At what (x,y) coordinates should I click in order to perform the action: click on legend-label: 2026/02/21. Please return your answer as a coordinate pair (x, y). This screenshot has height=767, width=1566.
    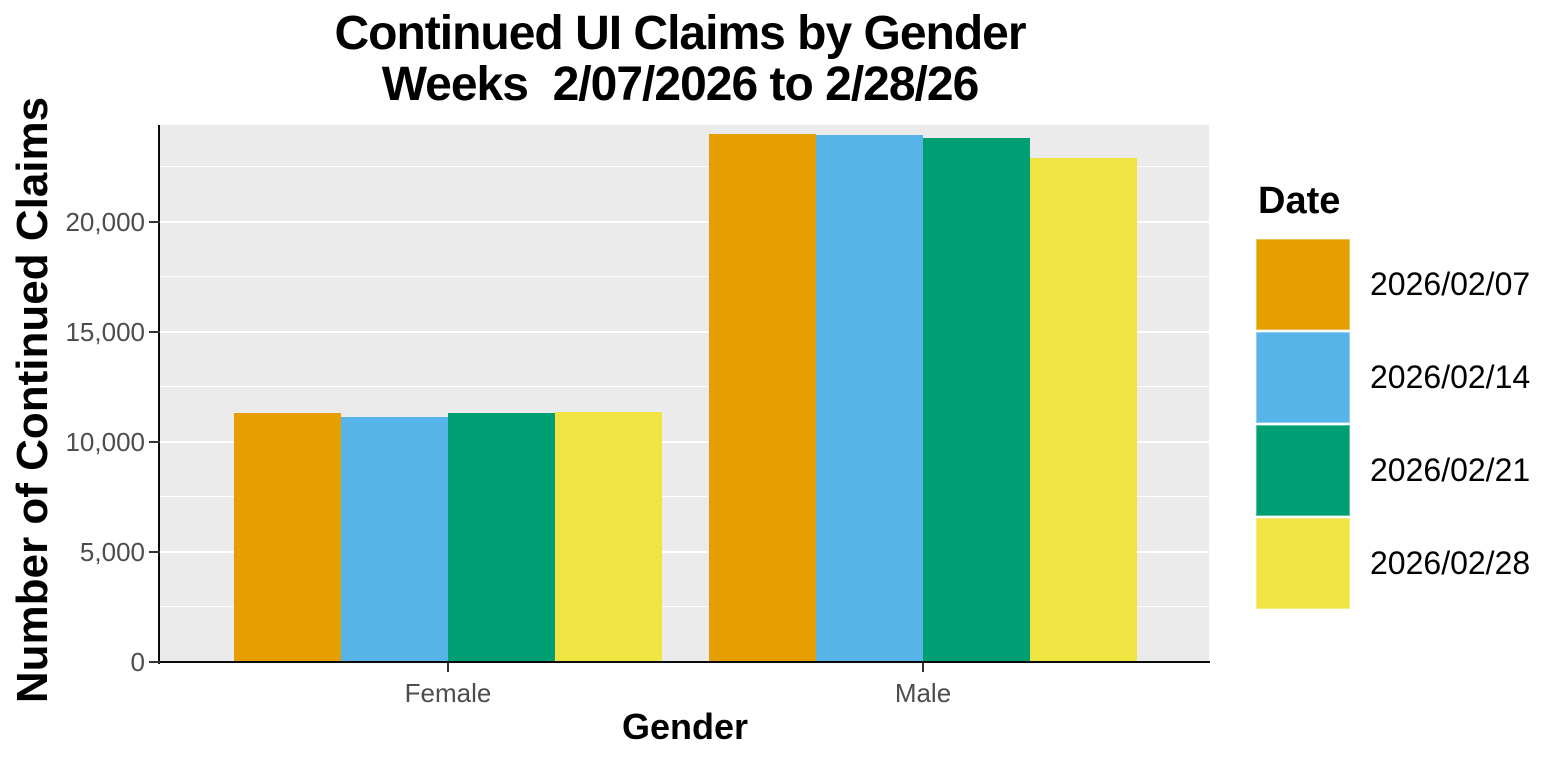
    Looking at the image, I should click on (1450, 470).